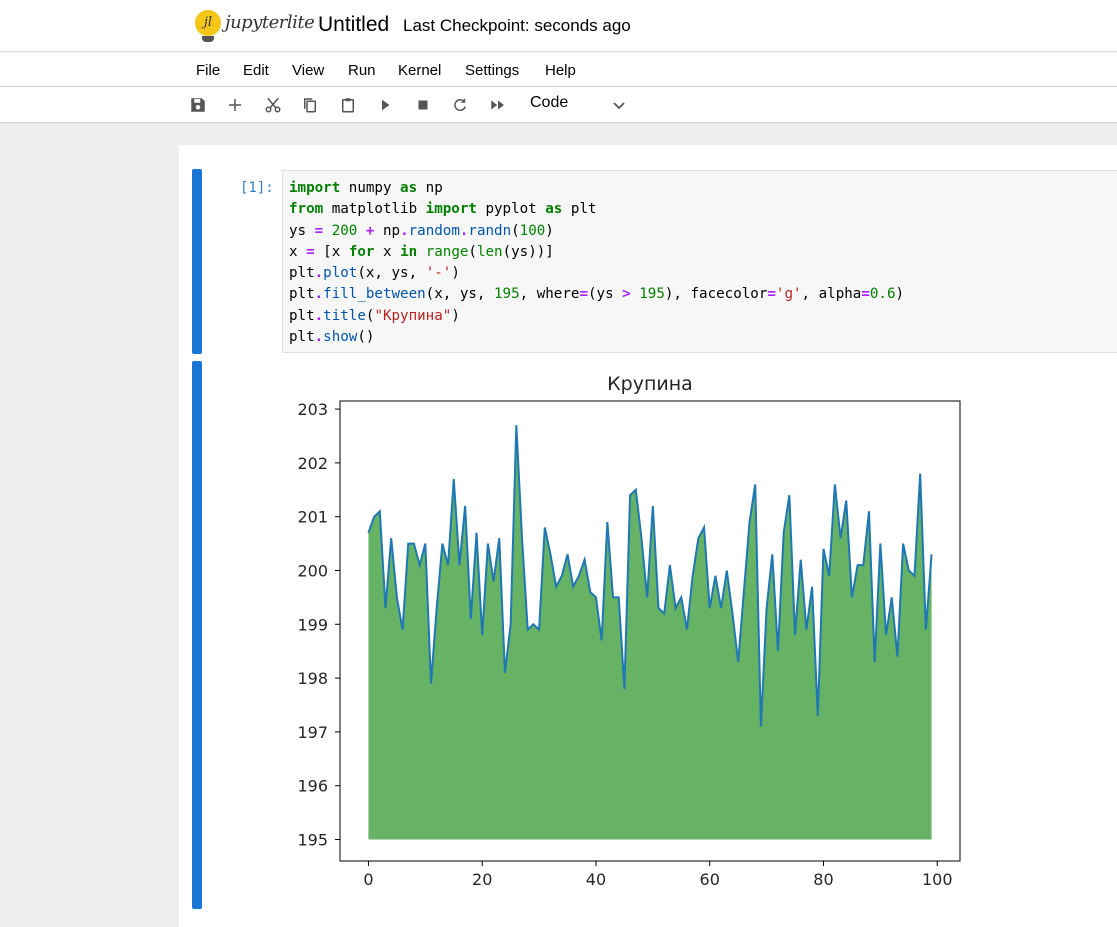 Image resolution: width=1117 pixels, height=927 pixels. Describe the element at coordinates (650, 384) in the screenshot. I see `chart-title: Крупина` at that location.